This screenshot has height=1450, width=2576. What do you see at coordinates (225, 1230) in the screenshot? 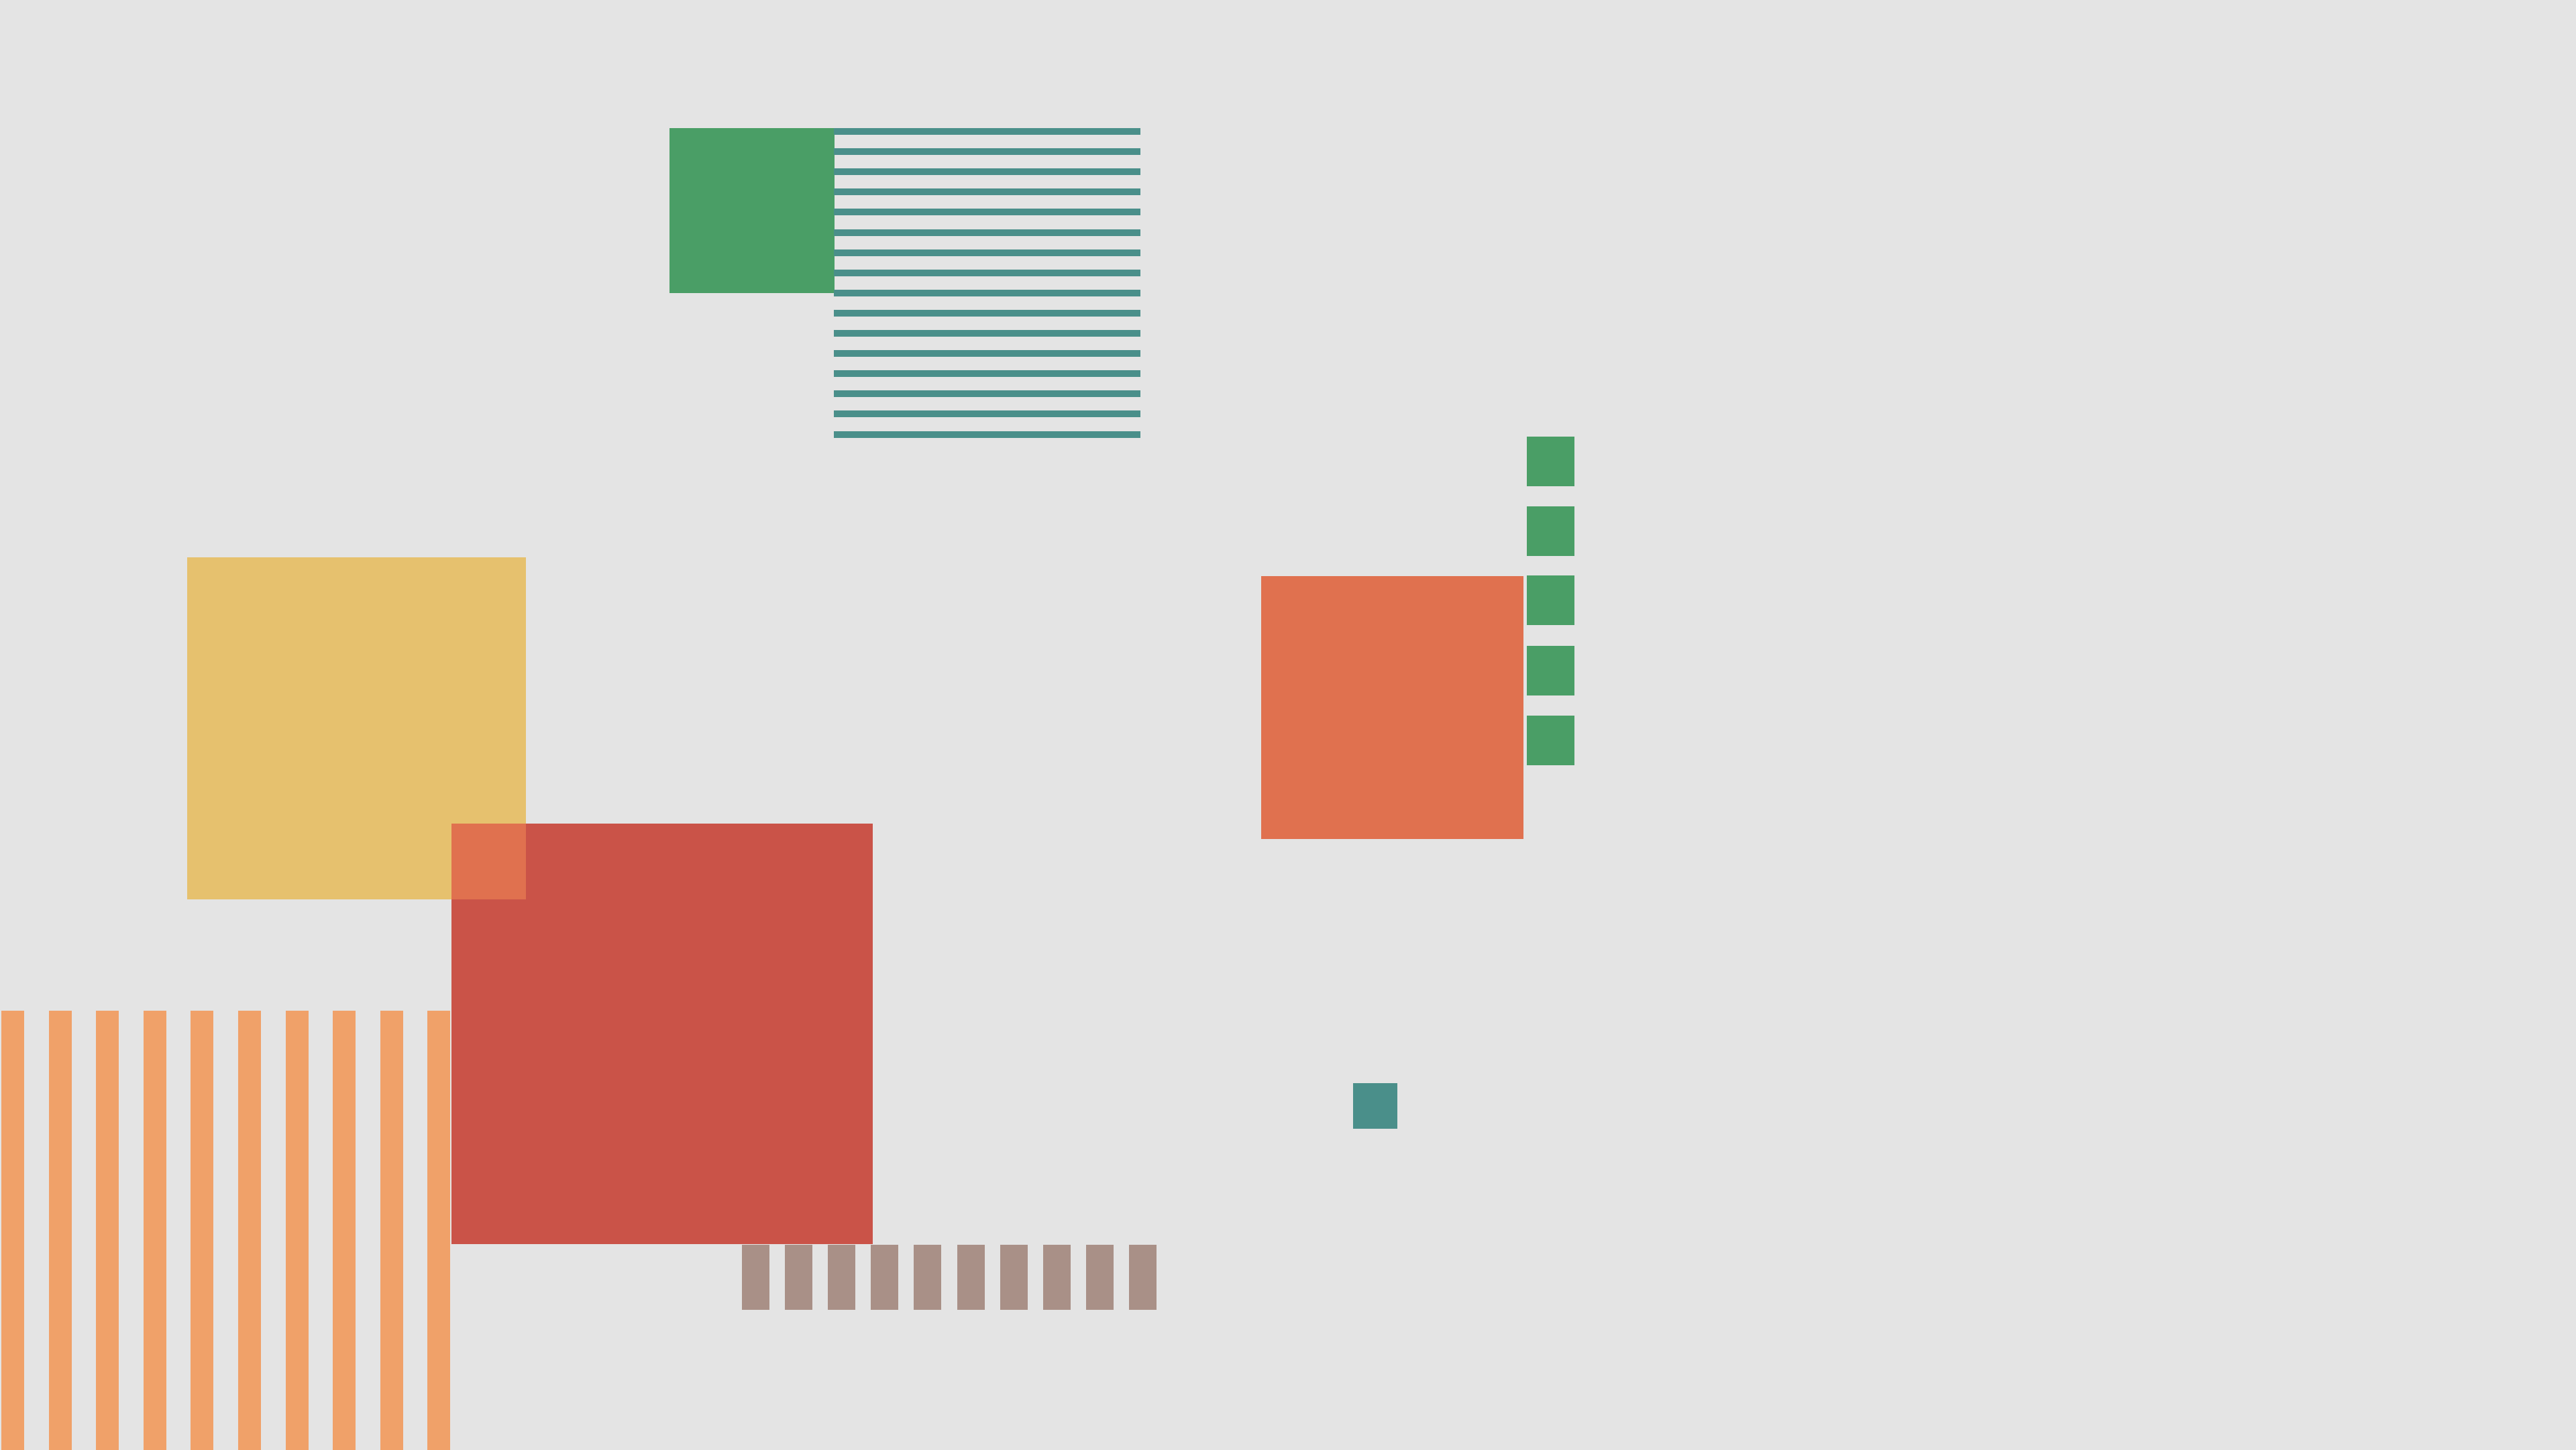
I see `orange-stripe-block` at bounding box center [225, 1230].